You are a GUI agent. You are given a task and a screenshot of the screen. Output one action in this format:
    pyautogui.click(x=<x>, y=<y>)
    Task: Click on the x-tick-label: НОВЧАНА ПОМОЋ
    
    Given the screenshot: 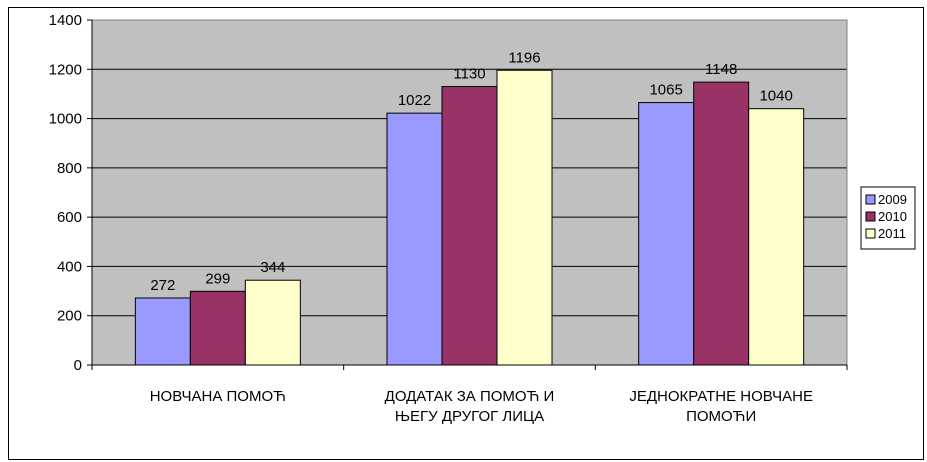 What is the action you would take?
    pyautogui.click(x=218, y=396)
    